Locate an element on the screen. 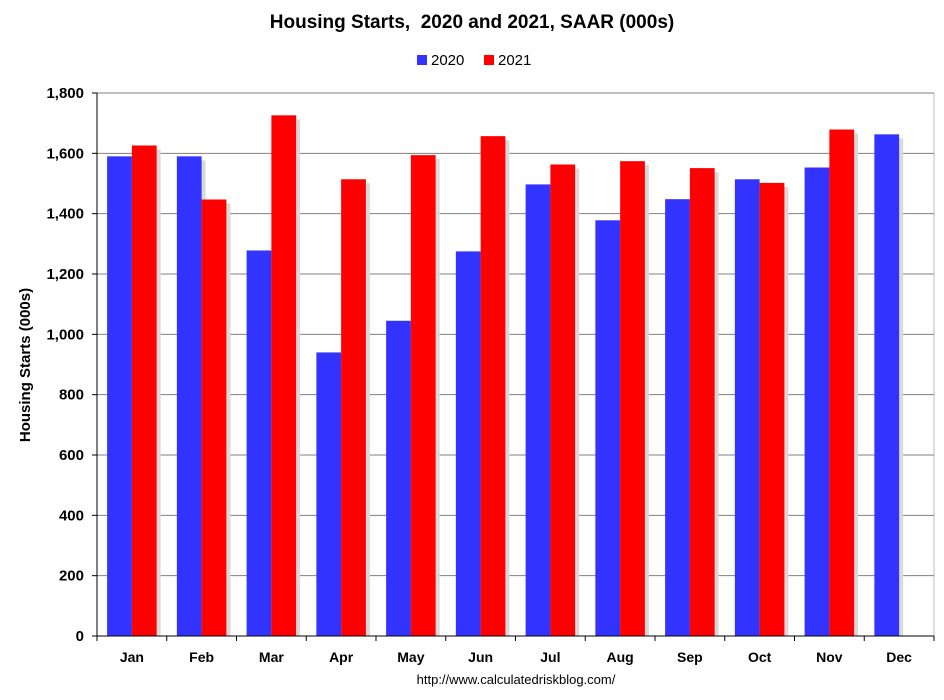  bar-2021-feb is located at coordinates (214, 417).